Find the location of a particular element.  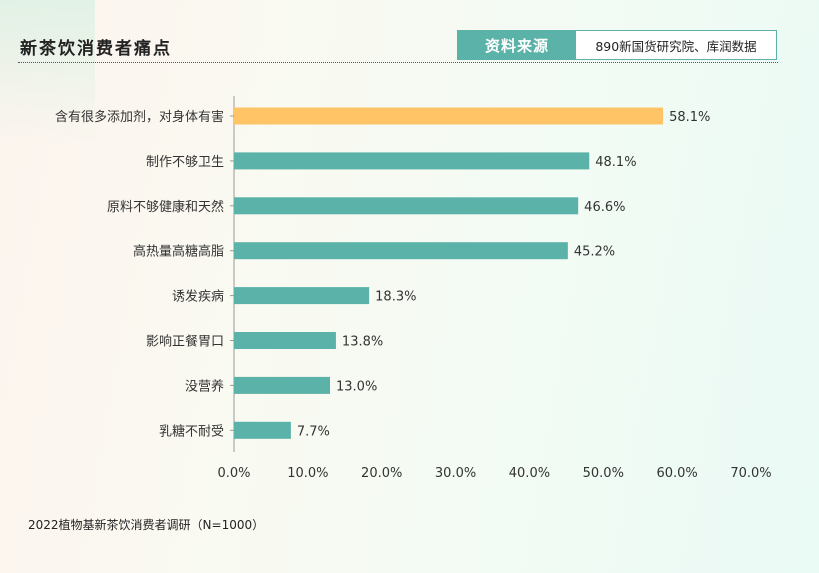

category-label: 影响正餐胃口 is located at coordinates (185, 342).